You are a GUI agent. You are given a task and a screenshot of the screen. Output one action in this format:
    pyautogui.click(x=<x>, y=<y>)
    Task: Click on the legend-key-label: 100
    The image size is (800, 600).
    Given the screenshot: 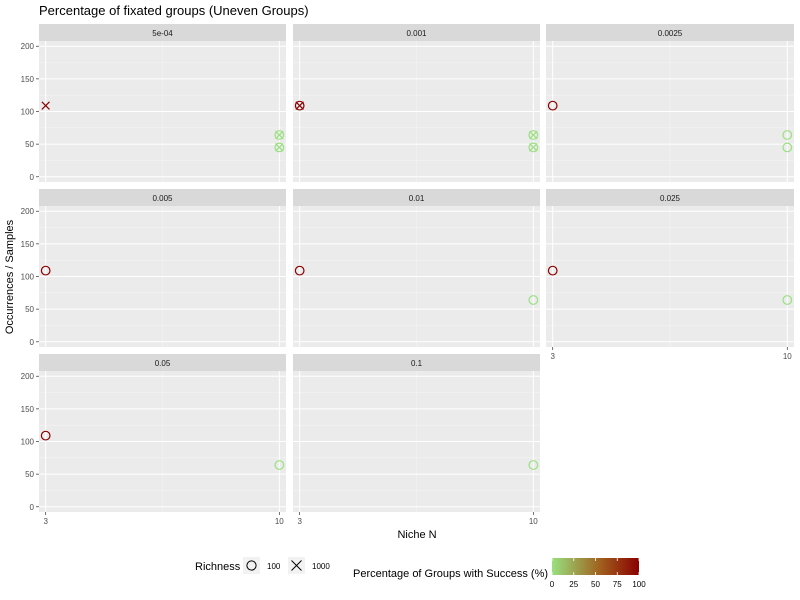 What is the action you would take?
    pyautogui.click(x=274, y=566)
    